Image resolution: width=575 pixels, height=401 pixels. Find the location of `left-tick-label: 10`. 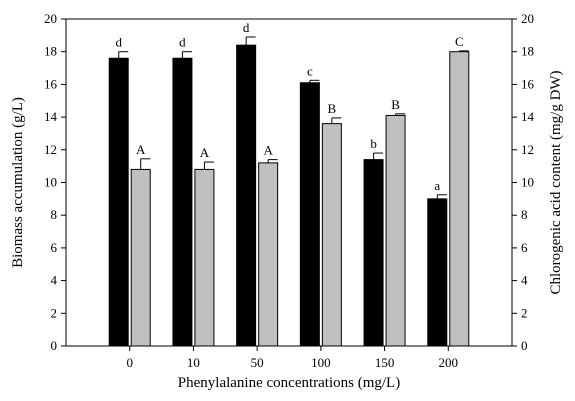

left-tick-label: 10 is located at coordinates (50, 182).